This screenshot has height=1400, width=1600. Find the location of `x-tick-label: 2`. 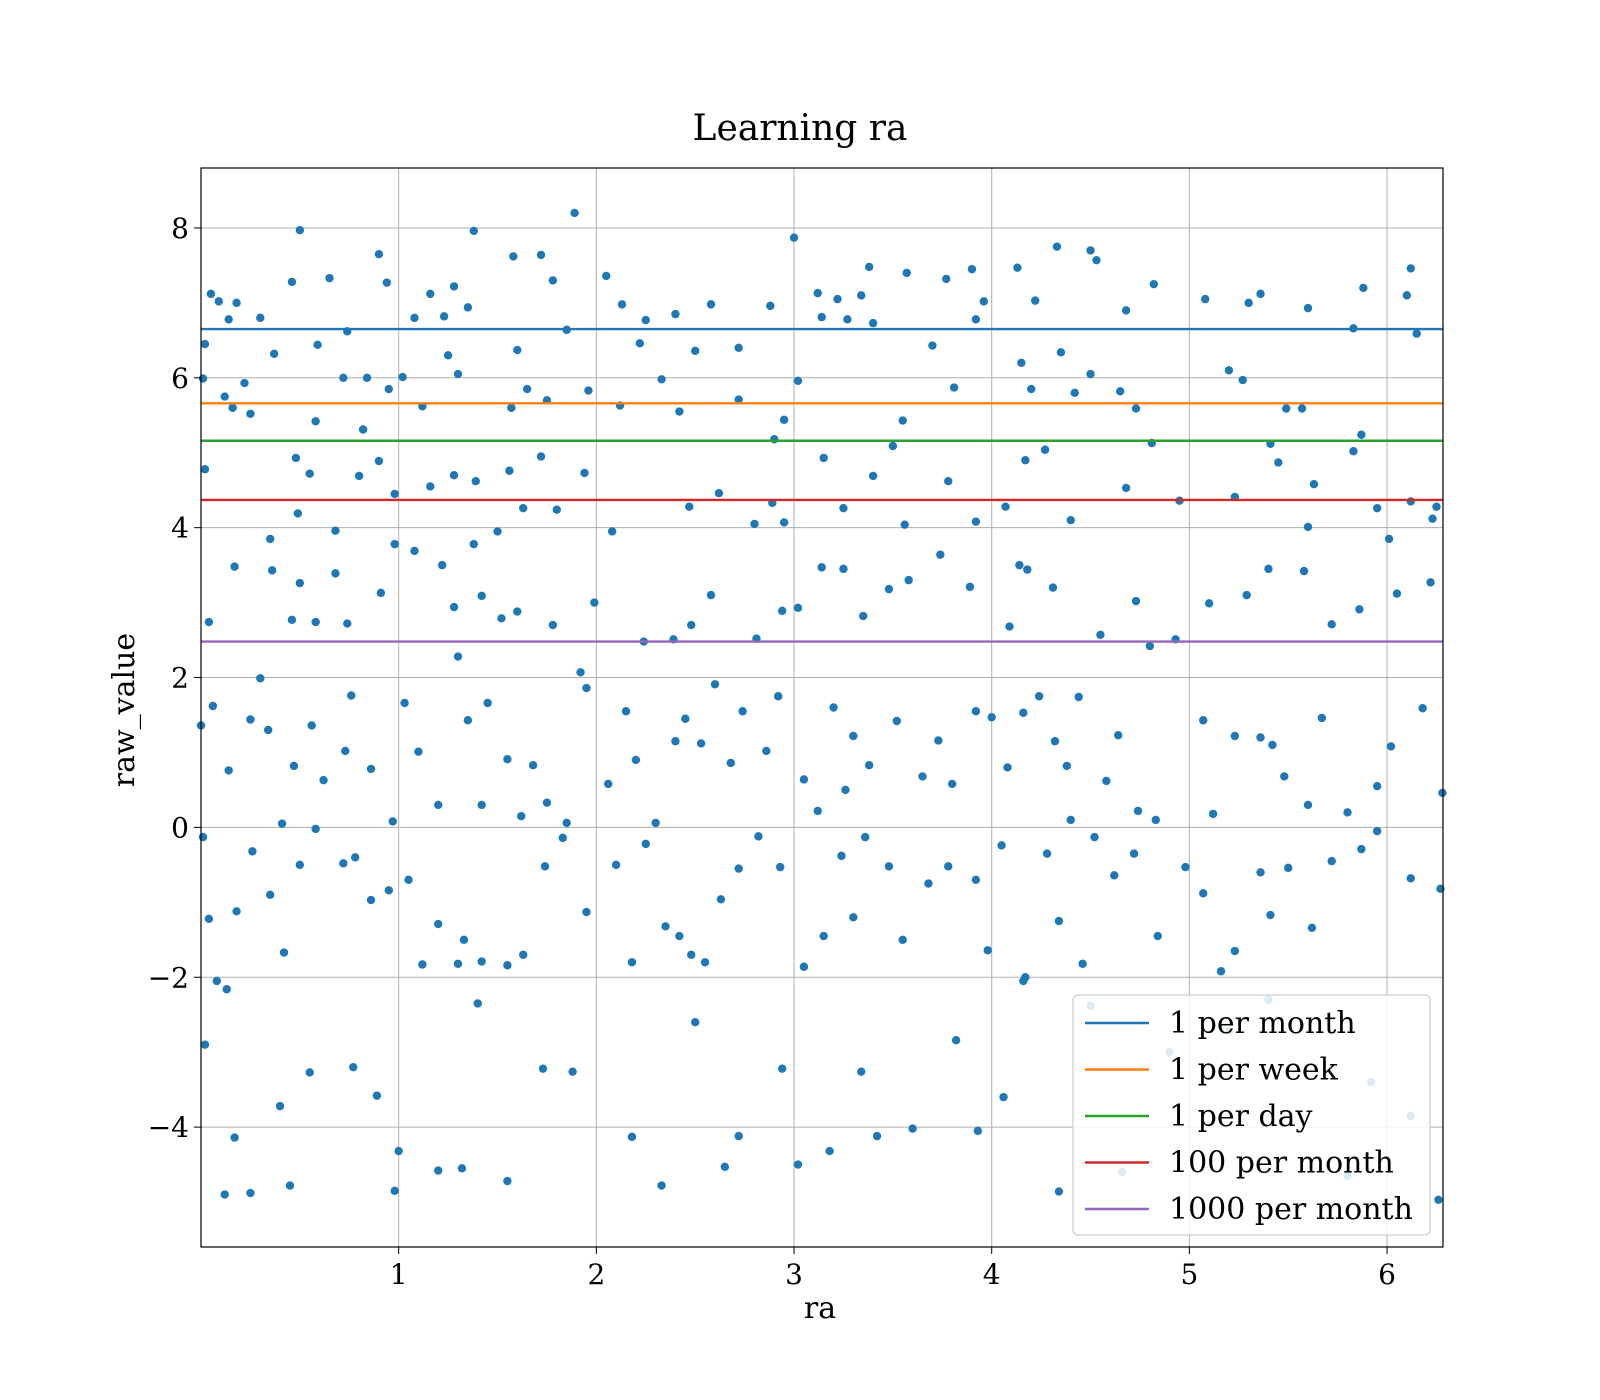

x-tick-label: 2 is located at coordinates (596, 1274).